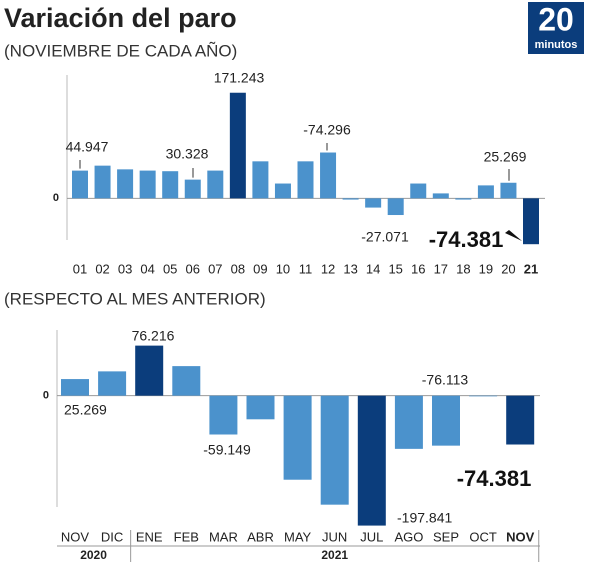 The image size is (591, 566). I want to click on x-tick-label: 18, so click(463, 268).